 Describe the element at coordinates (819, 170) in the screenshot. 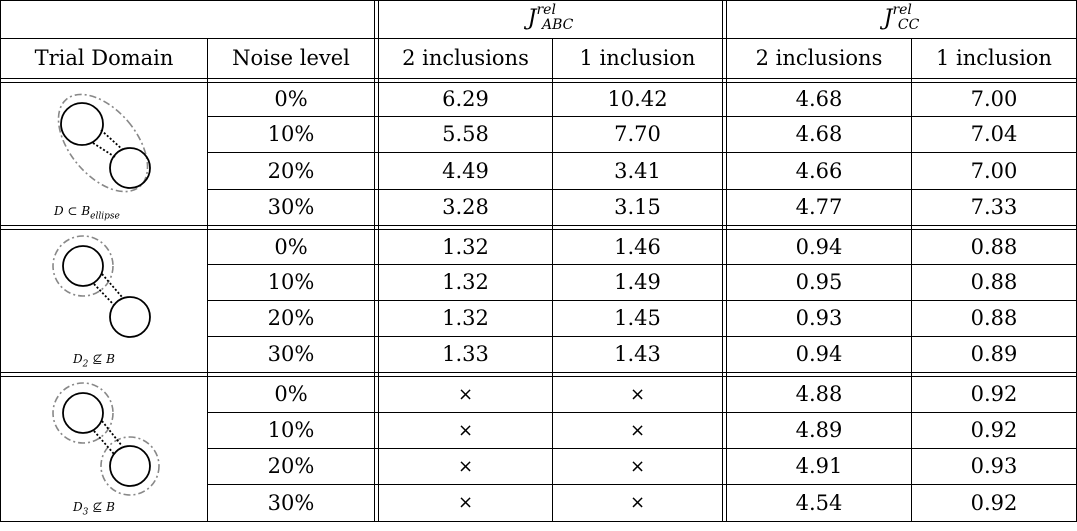

I see `cell-cc2: 4.66` at that location.